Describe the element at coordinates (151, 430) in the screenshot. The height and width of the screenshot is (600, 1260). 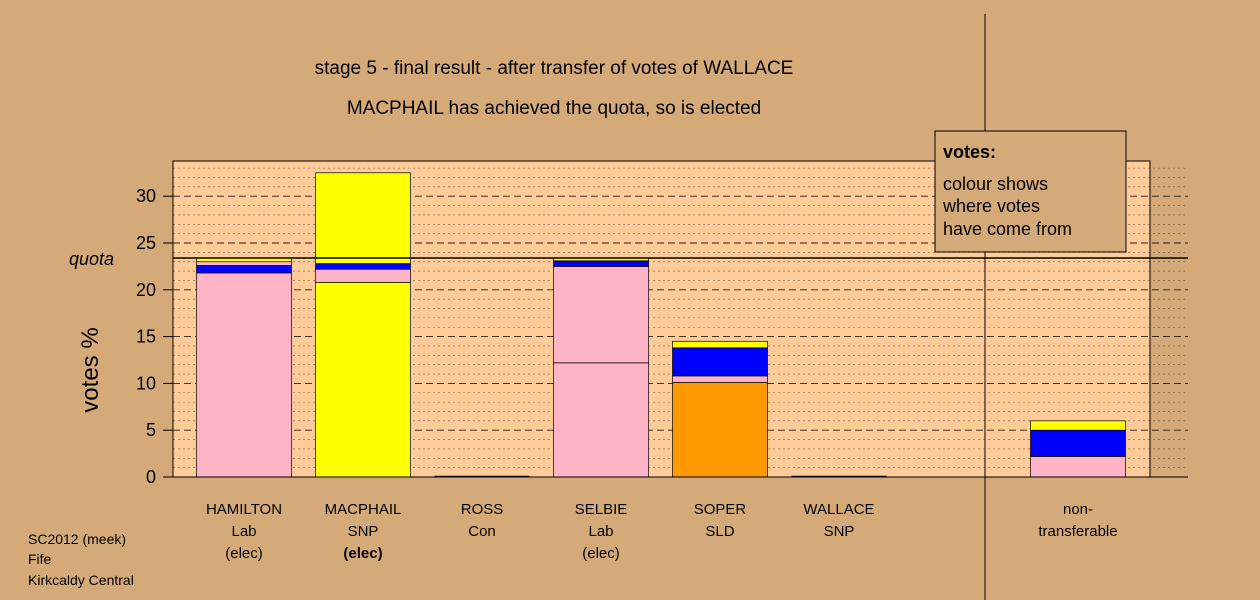
I see `y-tick-label: 5` at that location.